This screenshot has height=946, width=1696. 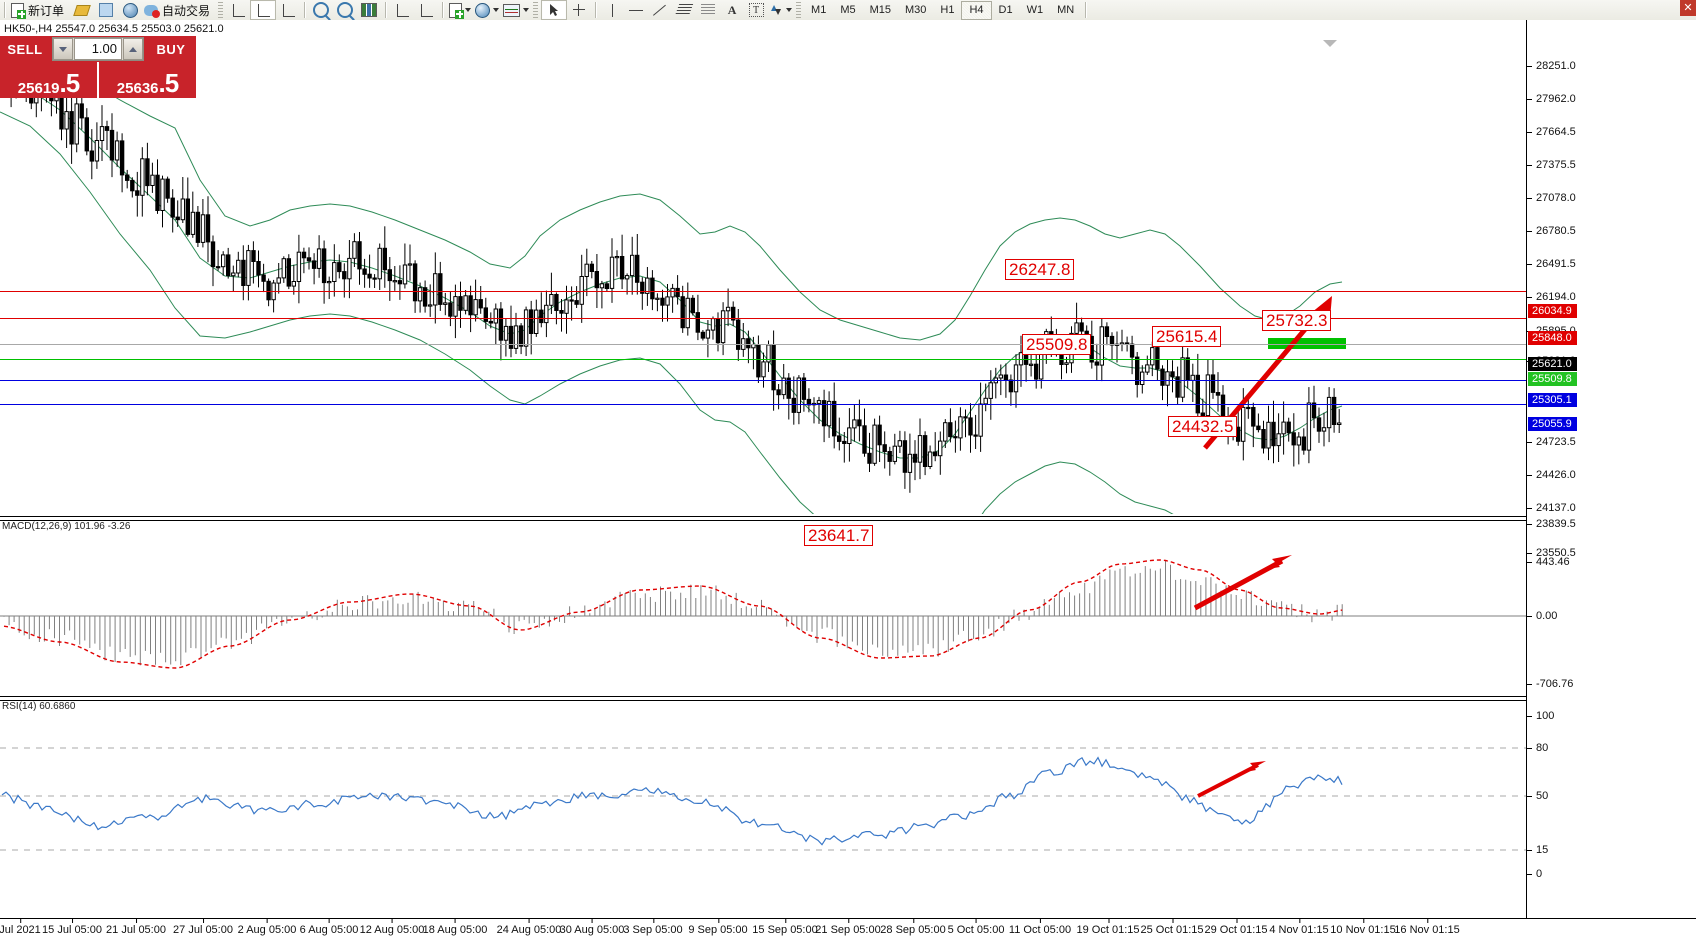 What do you see at coordinates (468, 10) in the screenshot?
I see `chevron-down-icon` at bounding box center [468, 10].